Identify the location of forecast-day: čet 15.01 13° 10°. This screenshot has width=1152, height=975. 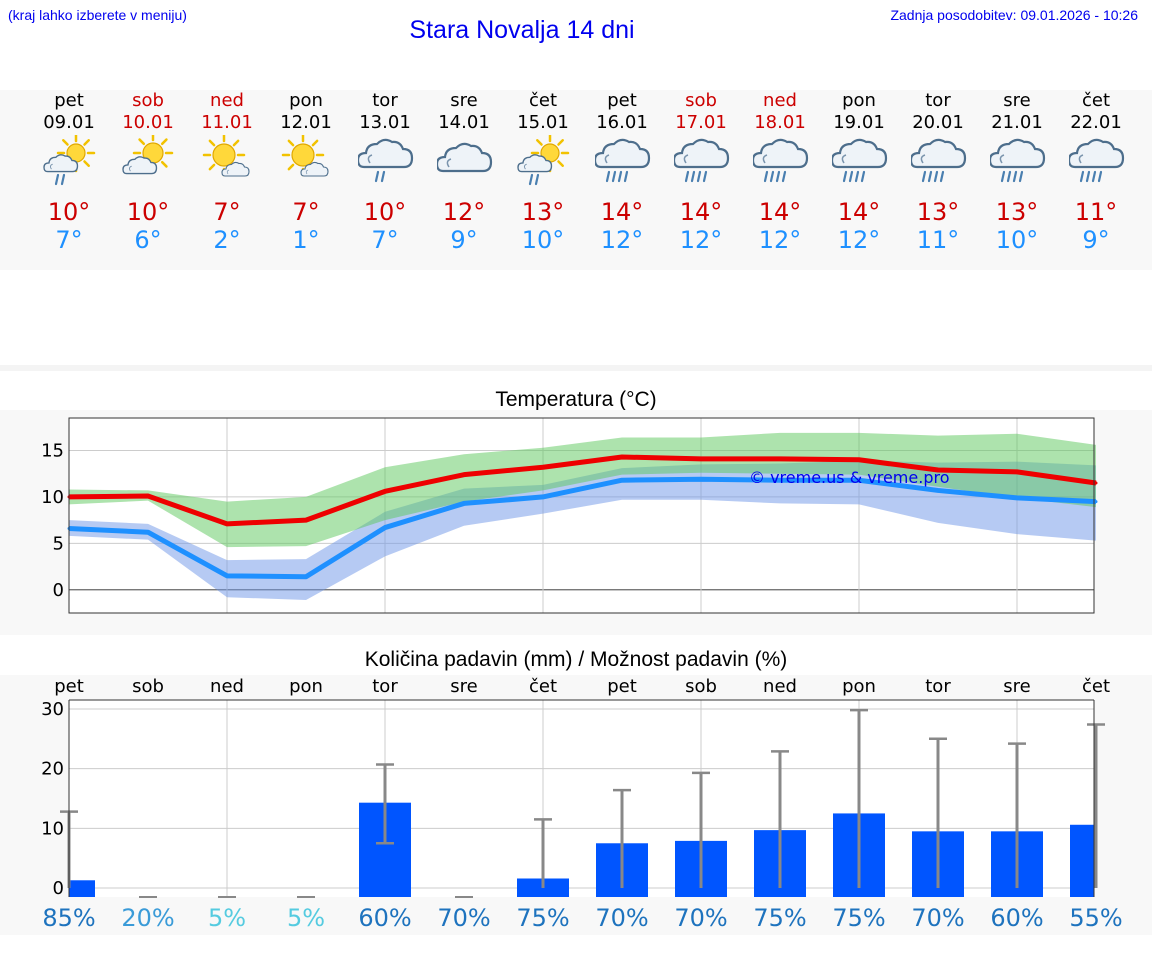
(543, 175).